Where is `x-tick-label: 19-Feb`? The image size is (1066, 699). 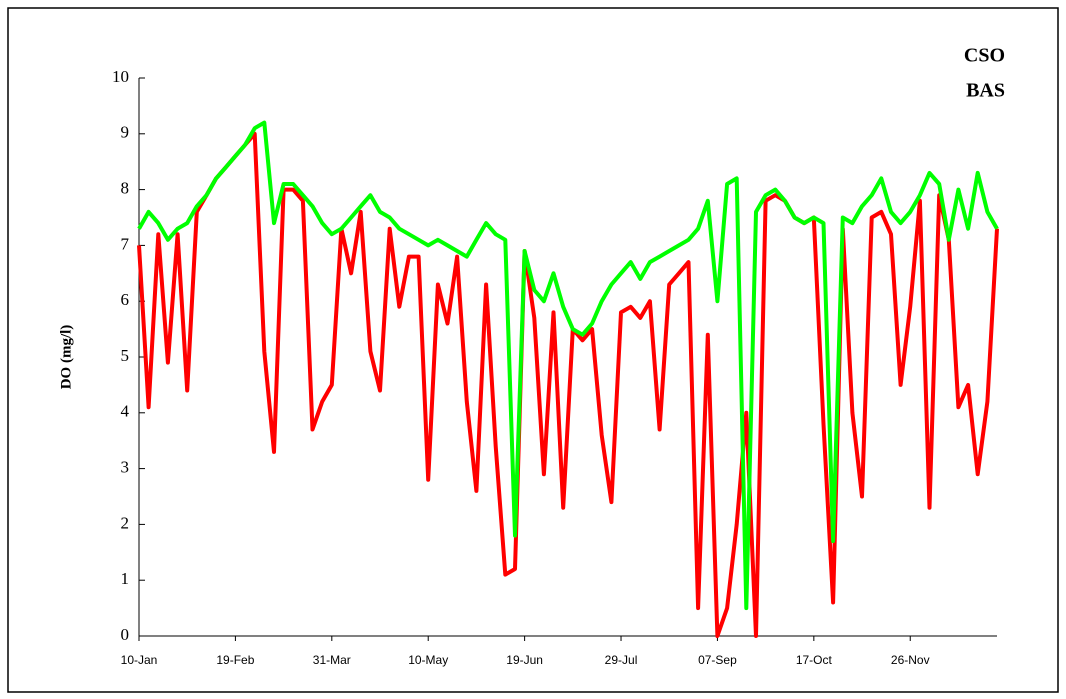
x-tick-label: 19-Feb is located at coordinates (235, 660).